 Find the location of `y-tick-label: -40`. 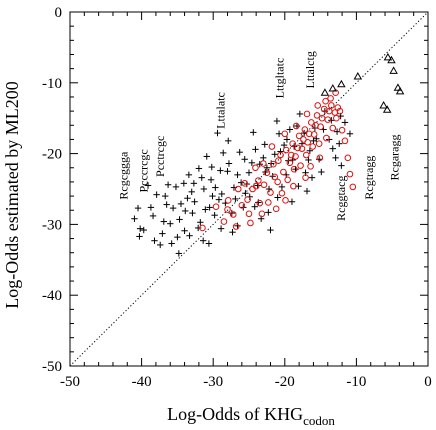

y-tick-label: -40 is located at coordinates (52, 296).